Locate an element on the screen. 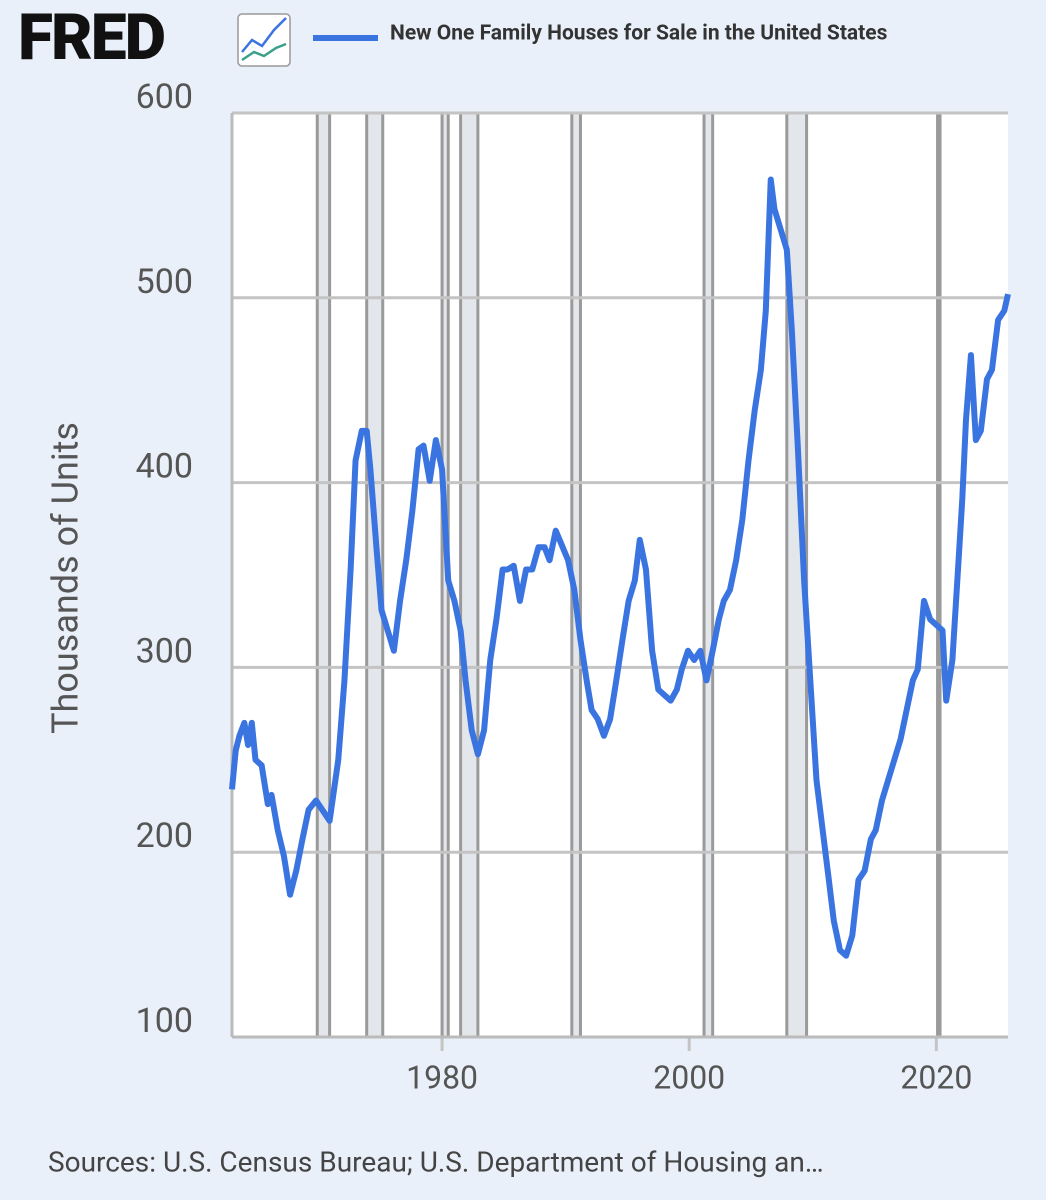 The width and height of the screenshot is (1046, 1200). logo: FRED is located at coordinates (91, 37).